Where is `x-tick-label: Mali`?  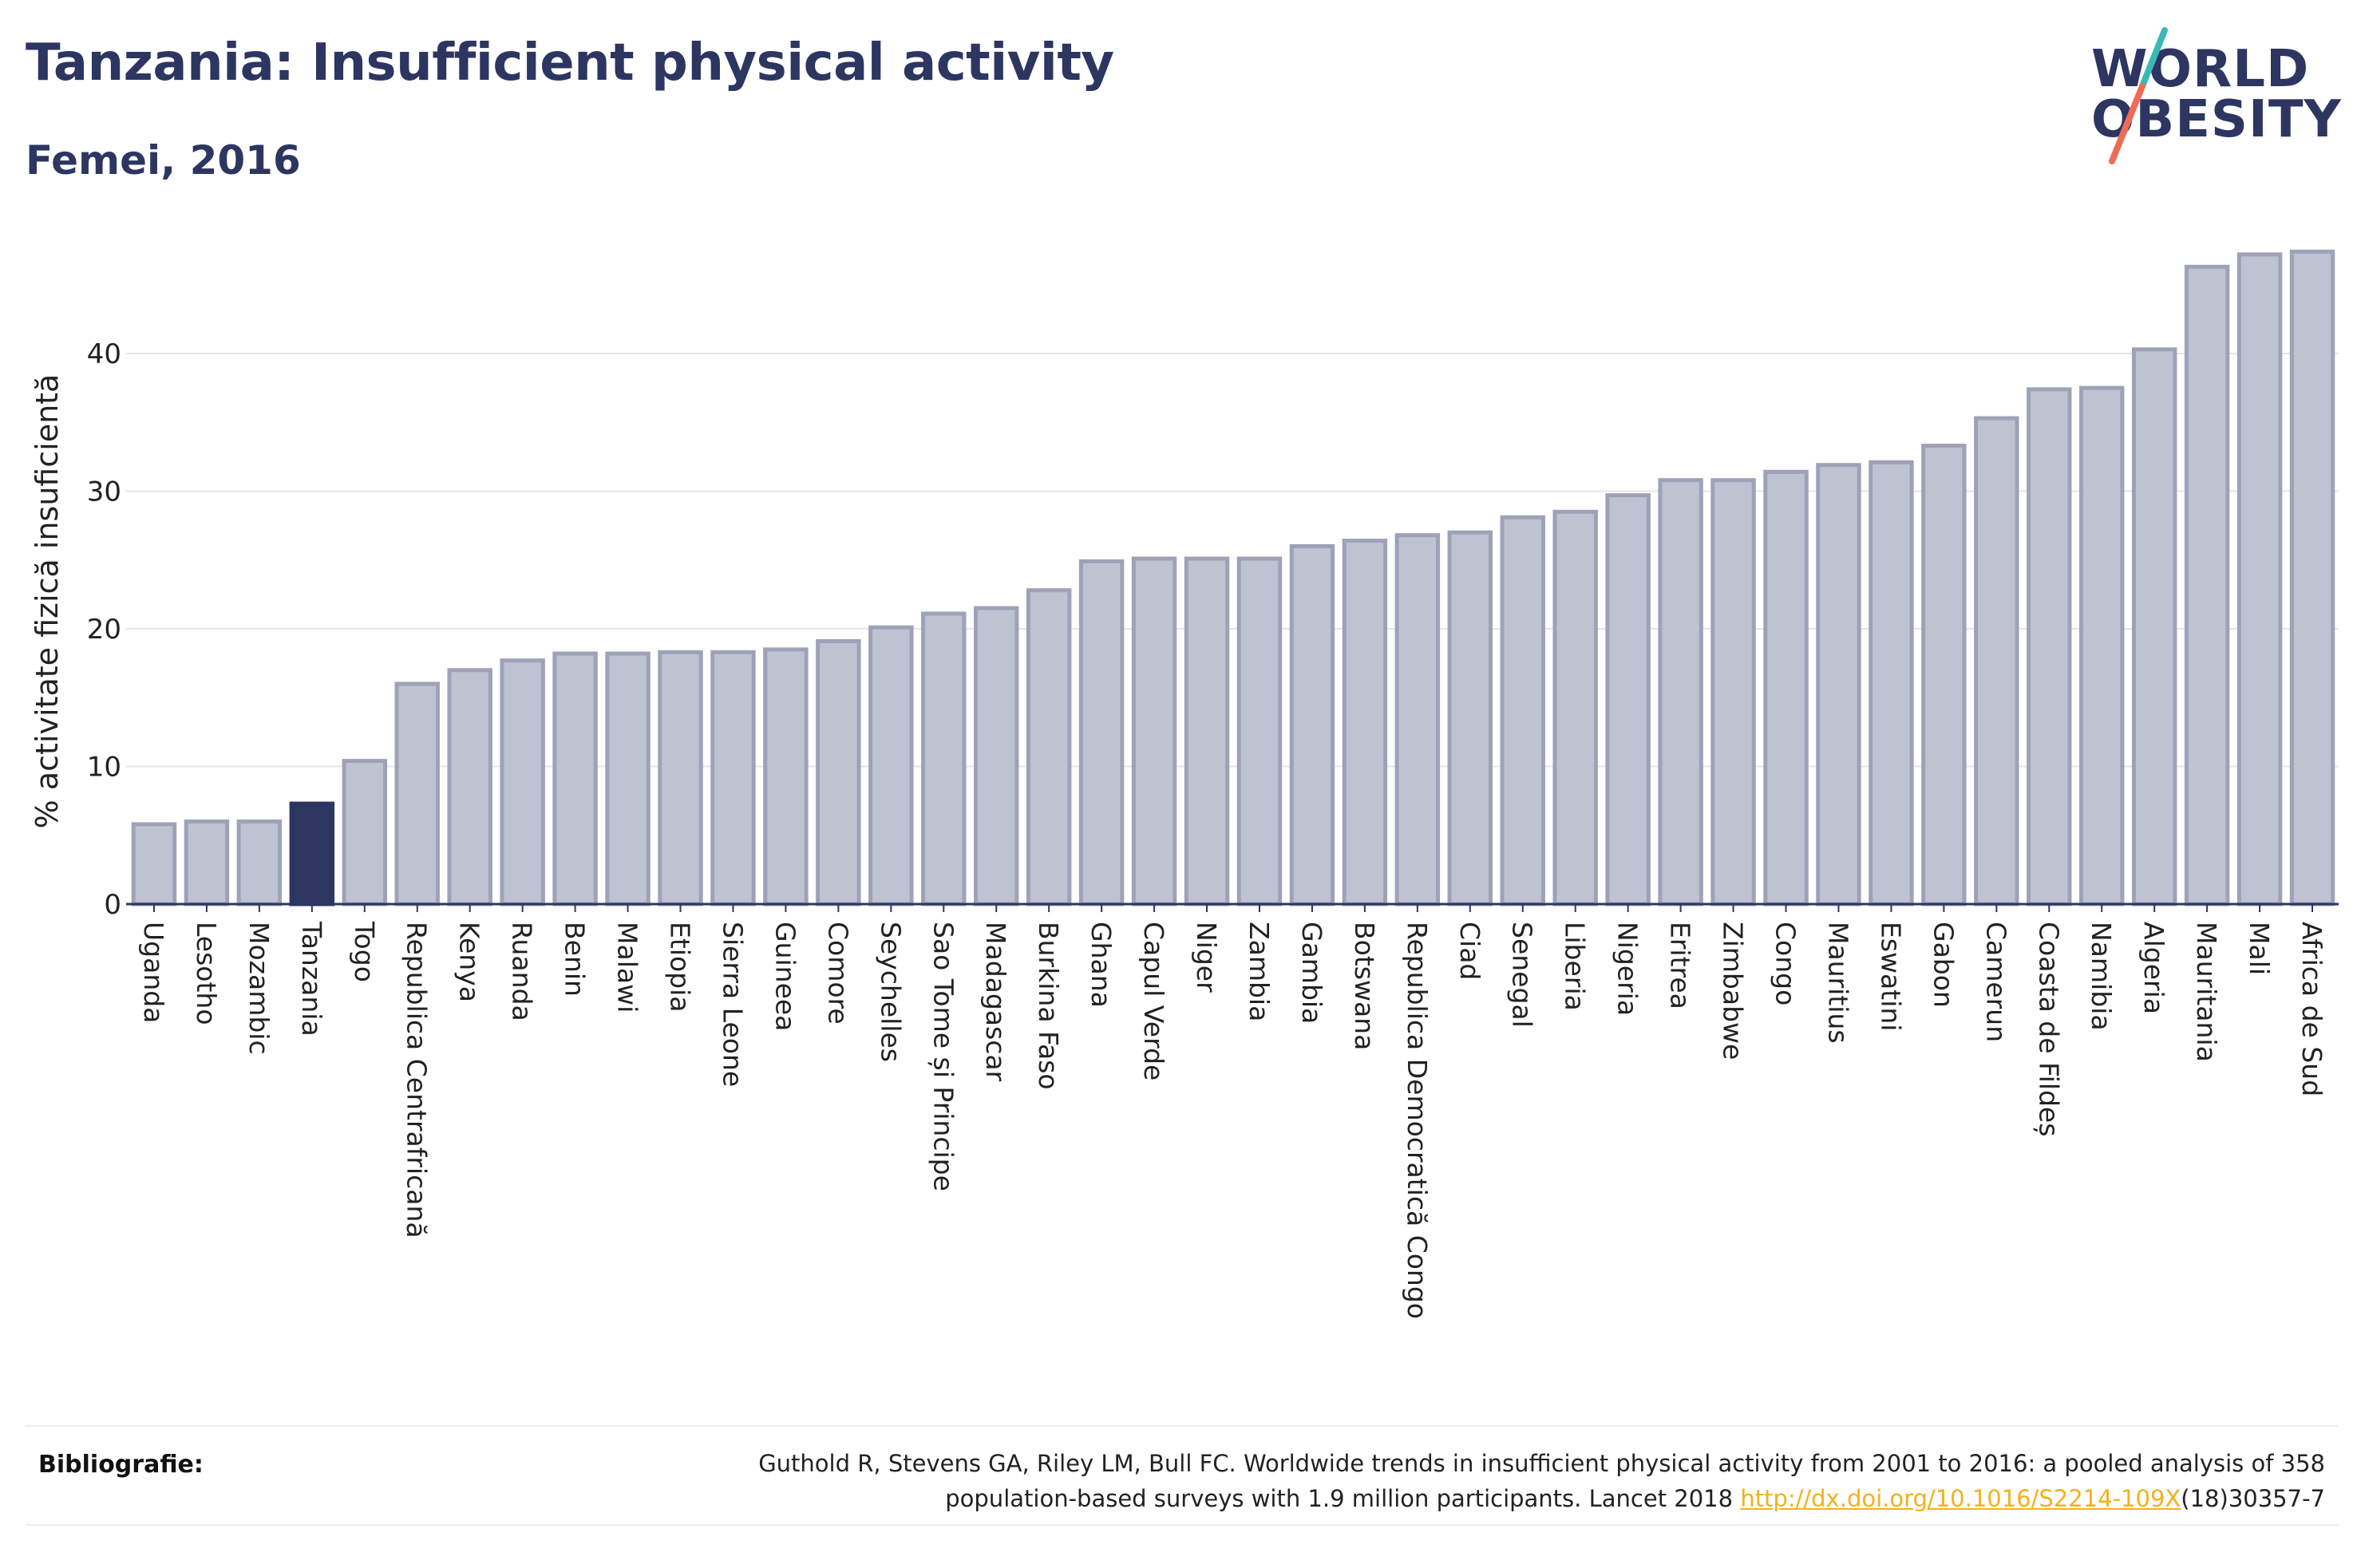 x-tick-label: Mali is located at coordinates (2259, 948).